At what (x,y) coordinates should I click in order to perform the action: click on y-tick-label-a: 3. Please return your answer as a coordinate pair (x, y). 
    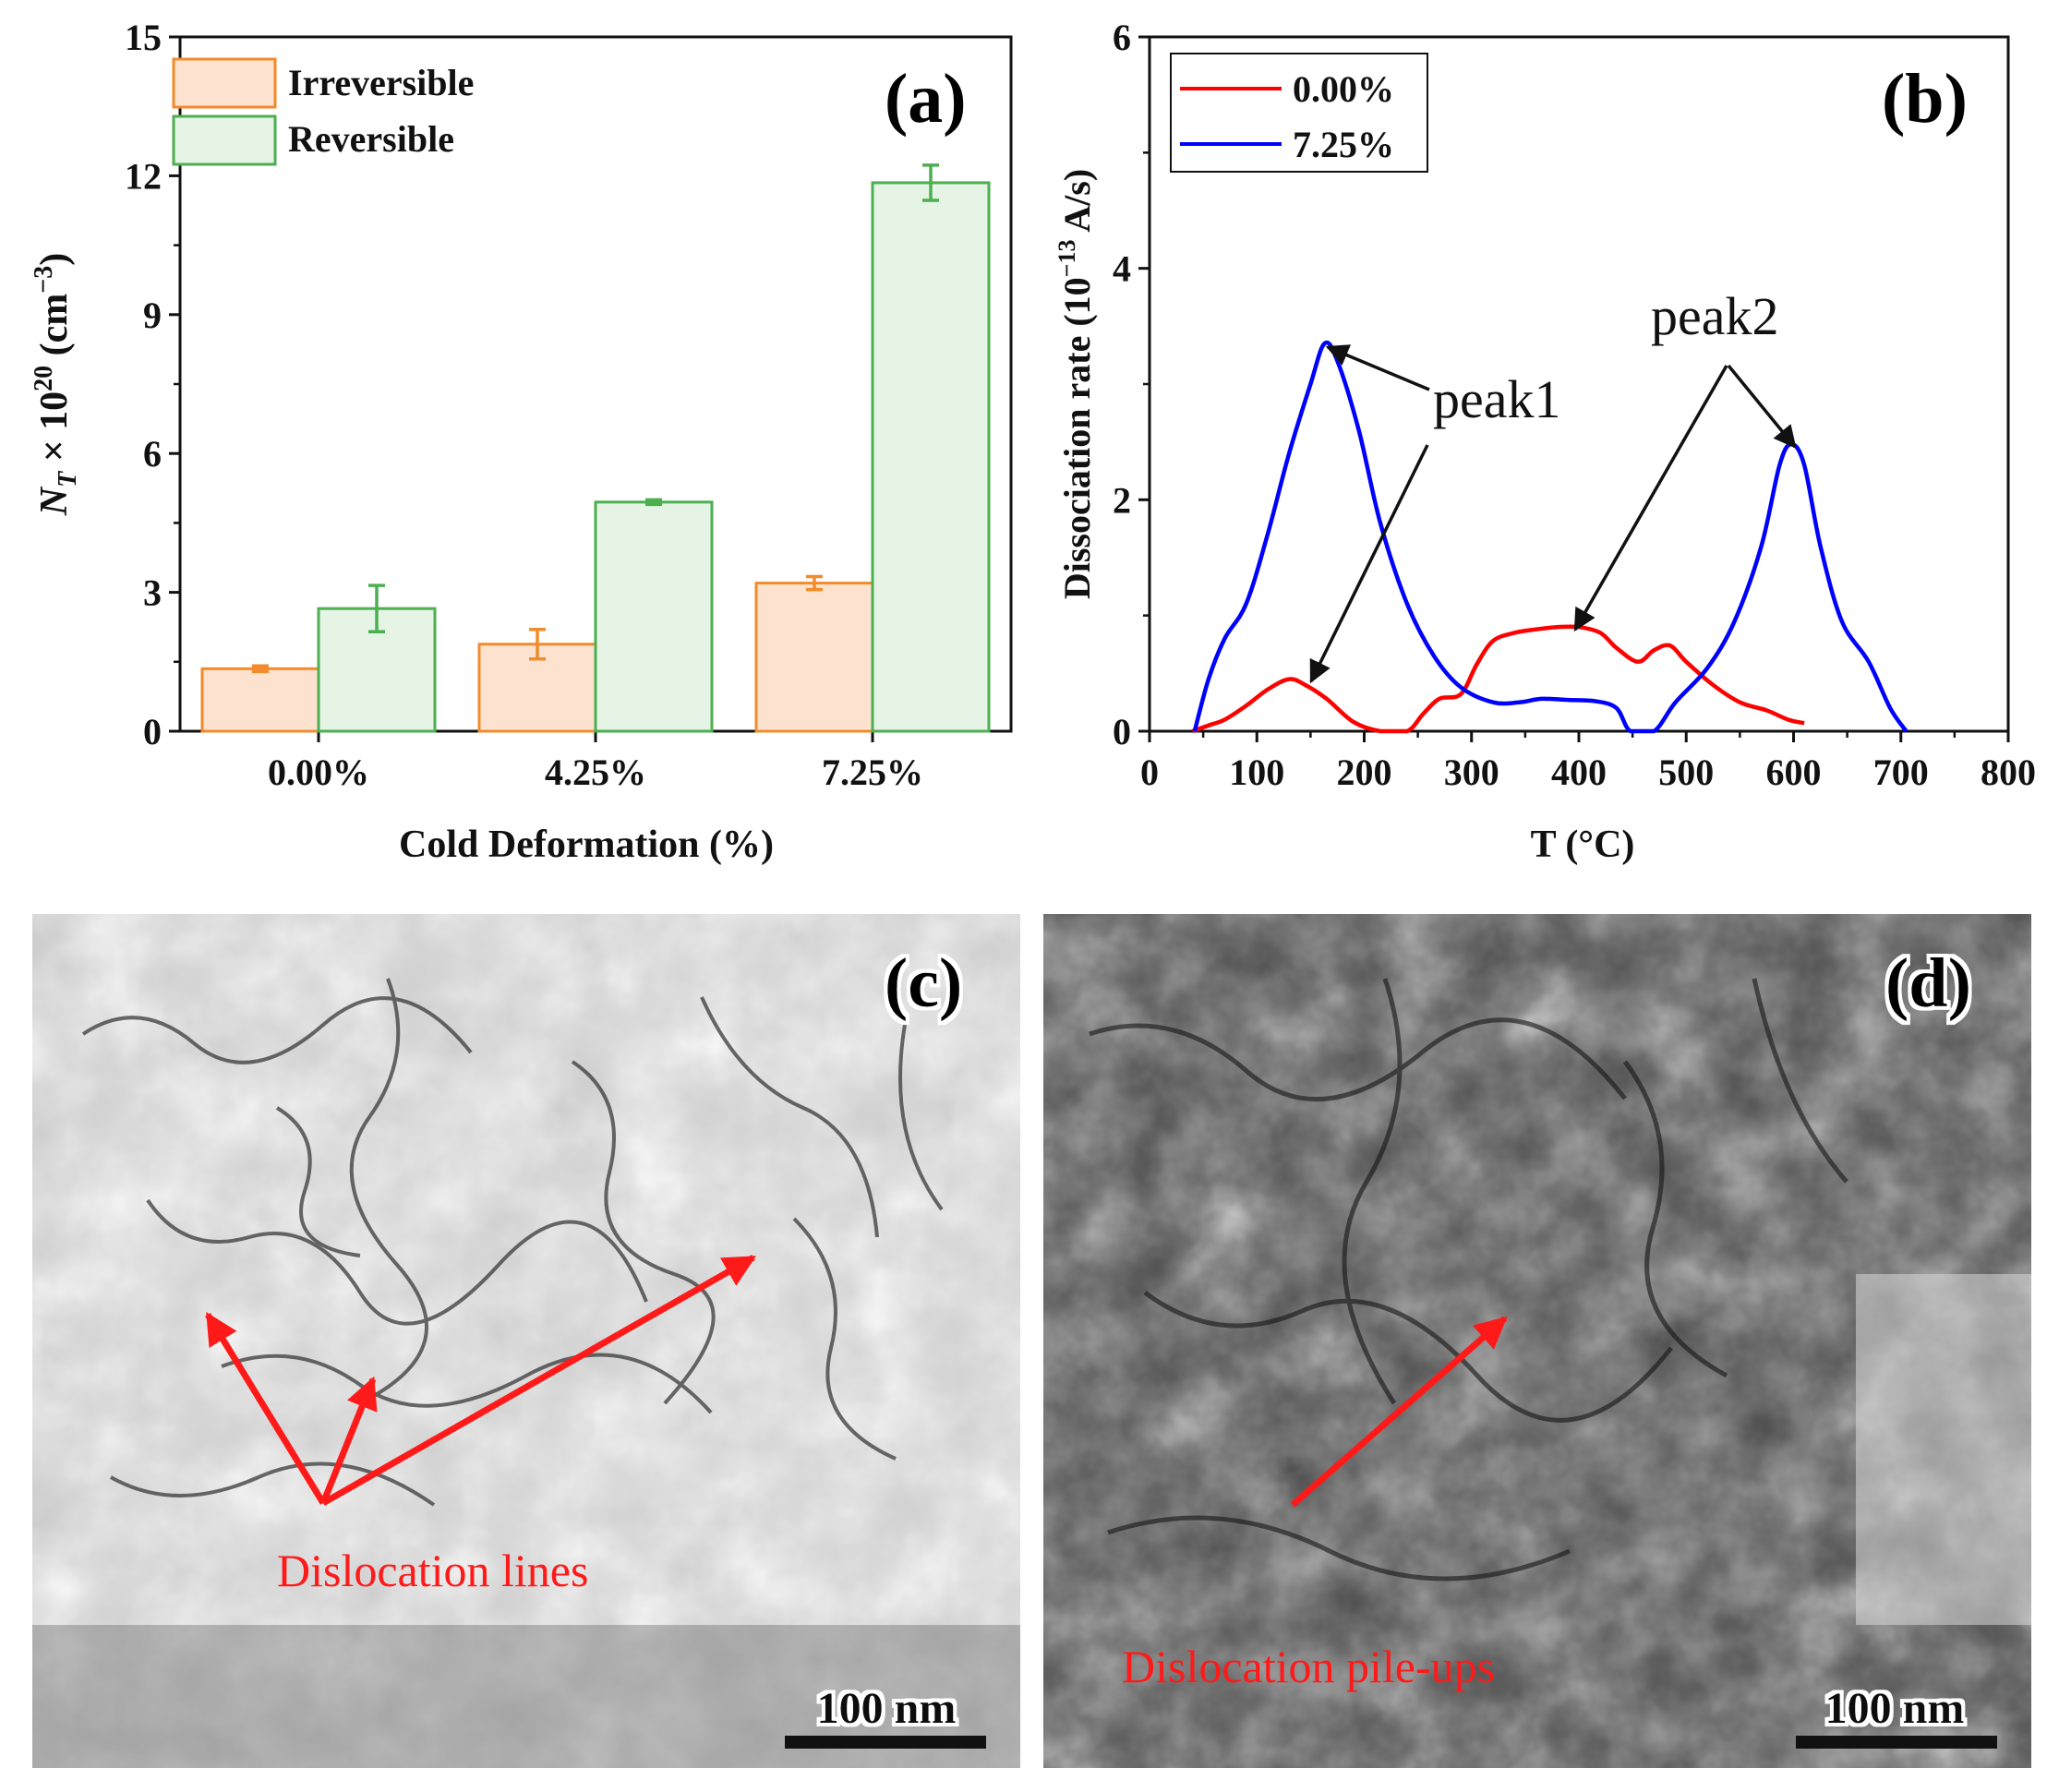
    Looking at the image, I should click on (152, 593).